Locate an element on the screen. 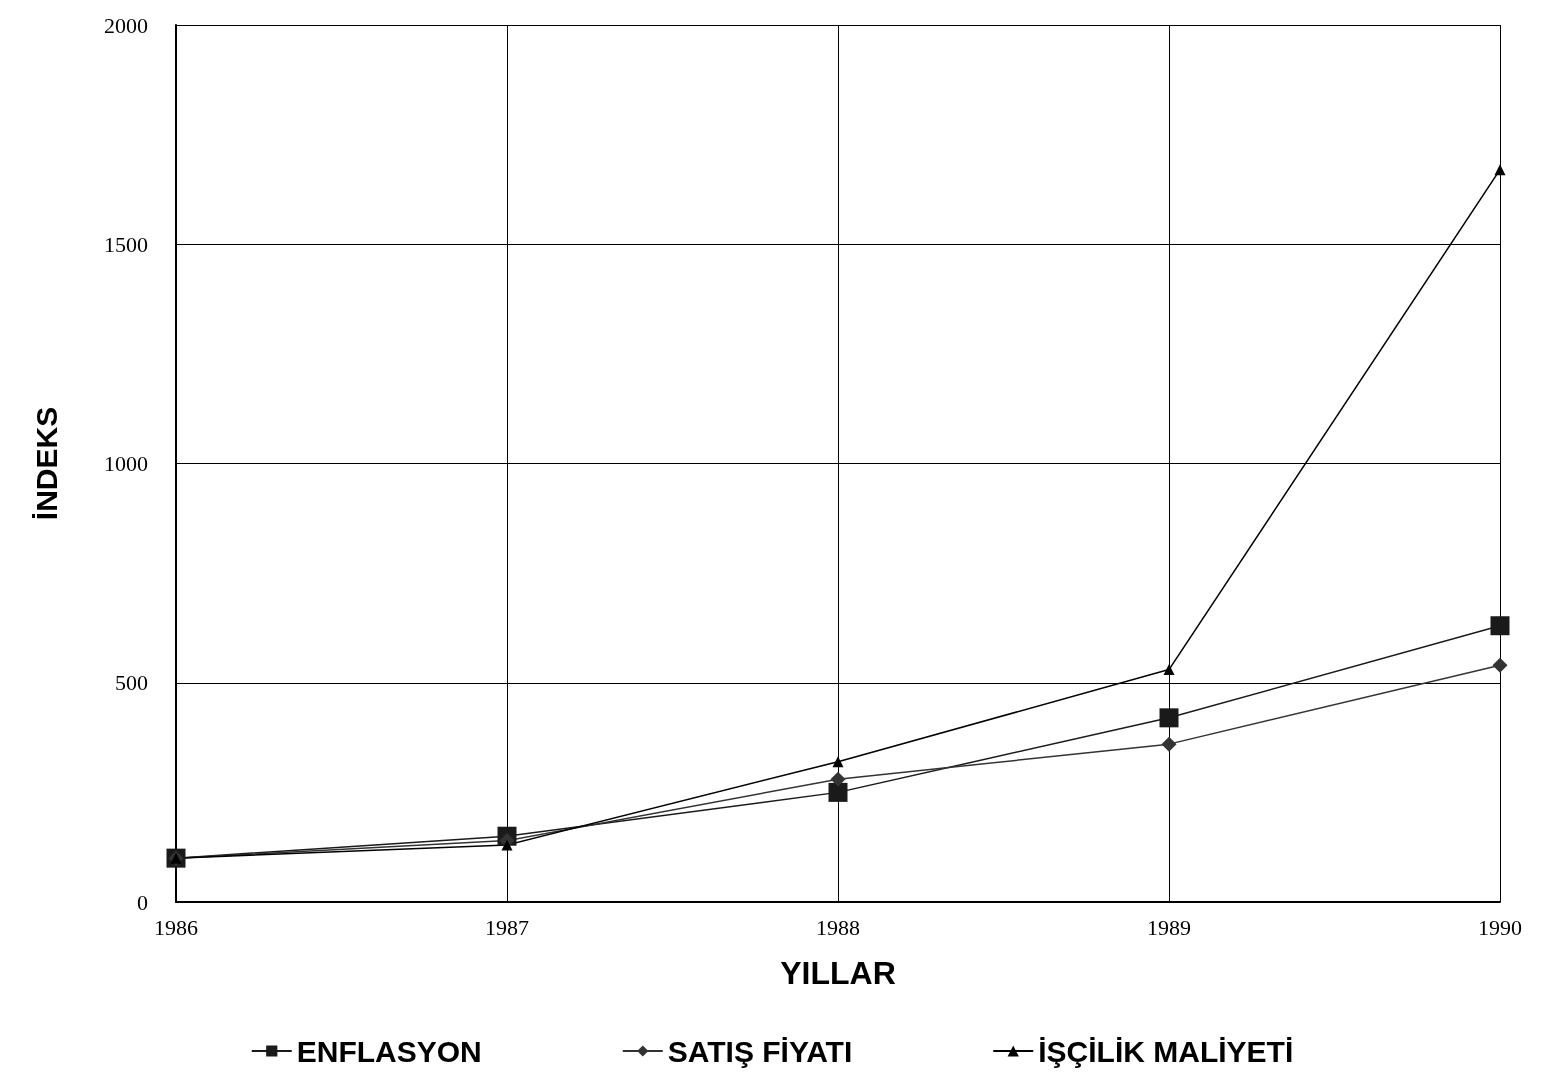  y-tick-label: 0 is located at coordinates (142, 902).